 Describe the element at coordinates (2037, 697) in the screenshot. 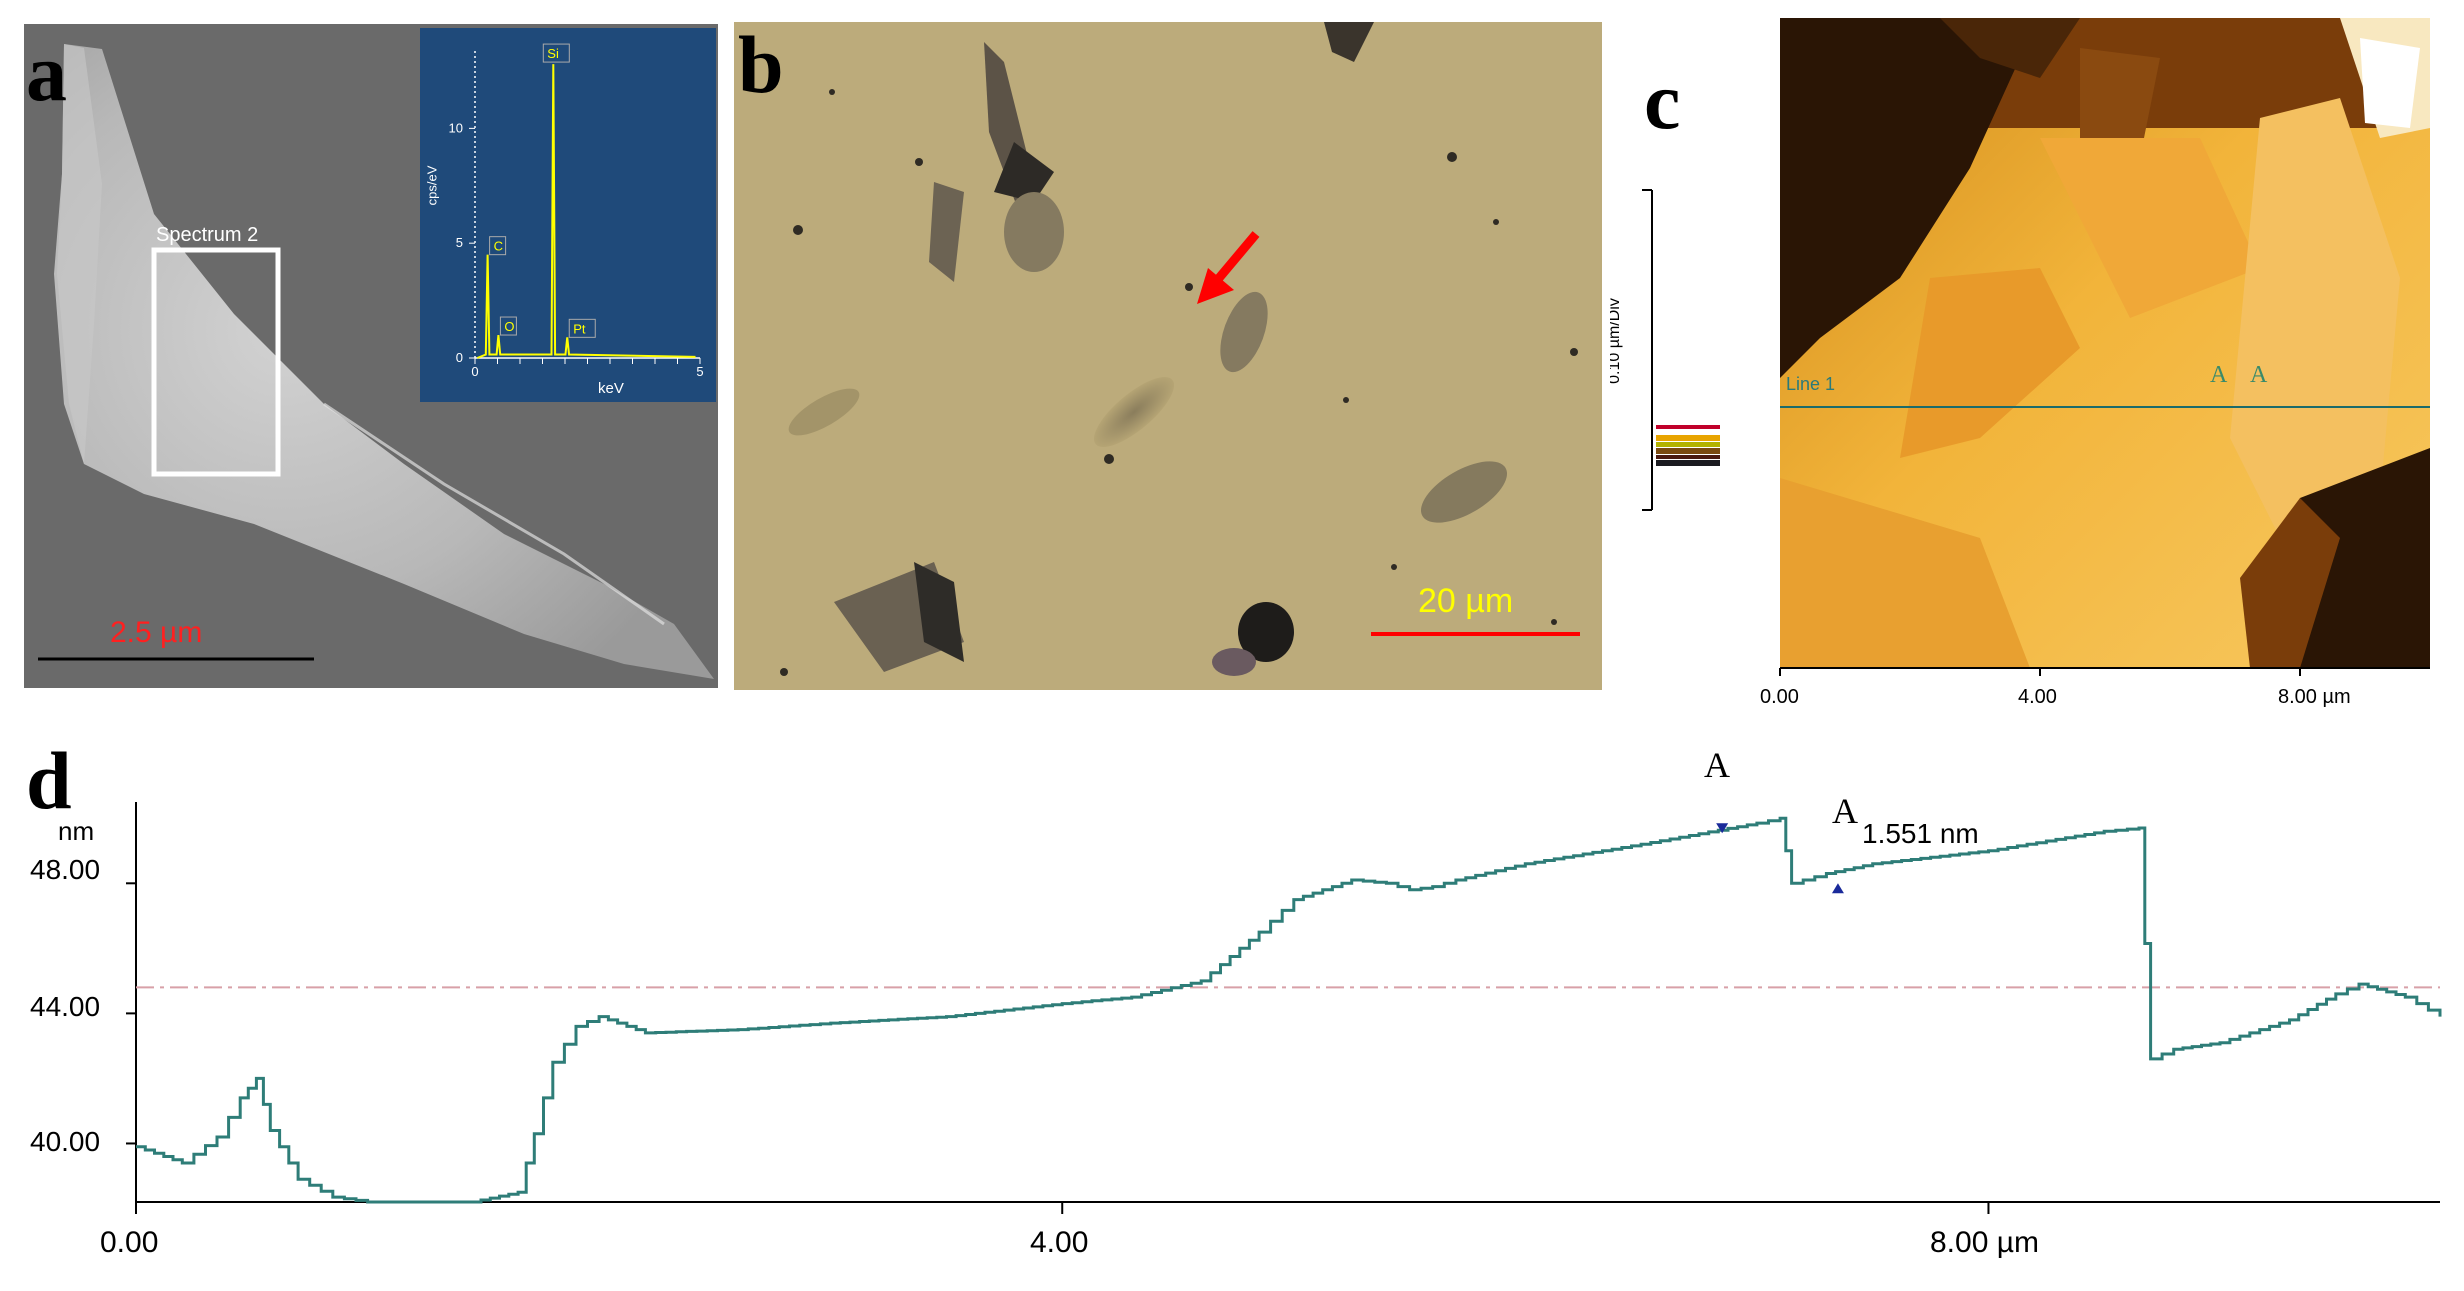

I see `afm-x-tick-1: 4.00` at that location.